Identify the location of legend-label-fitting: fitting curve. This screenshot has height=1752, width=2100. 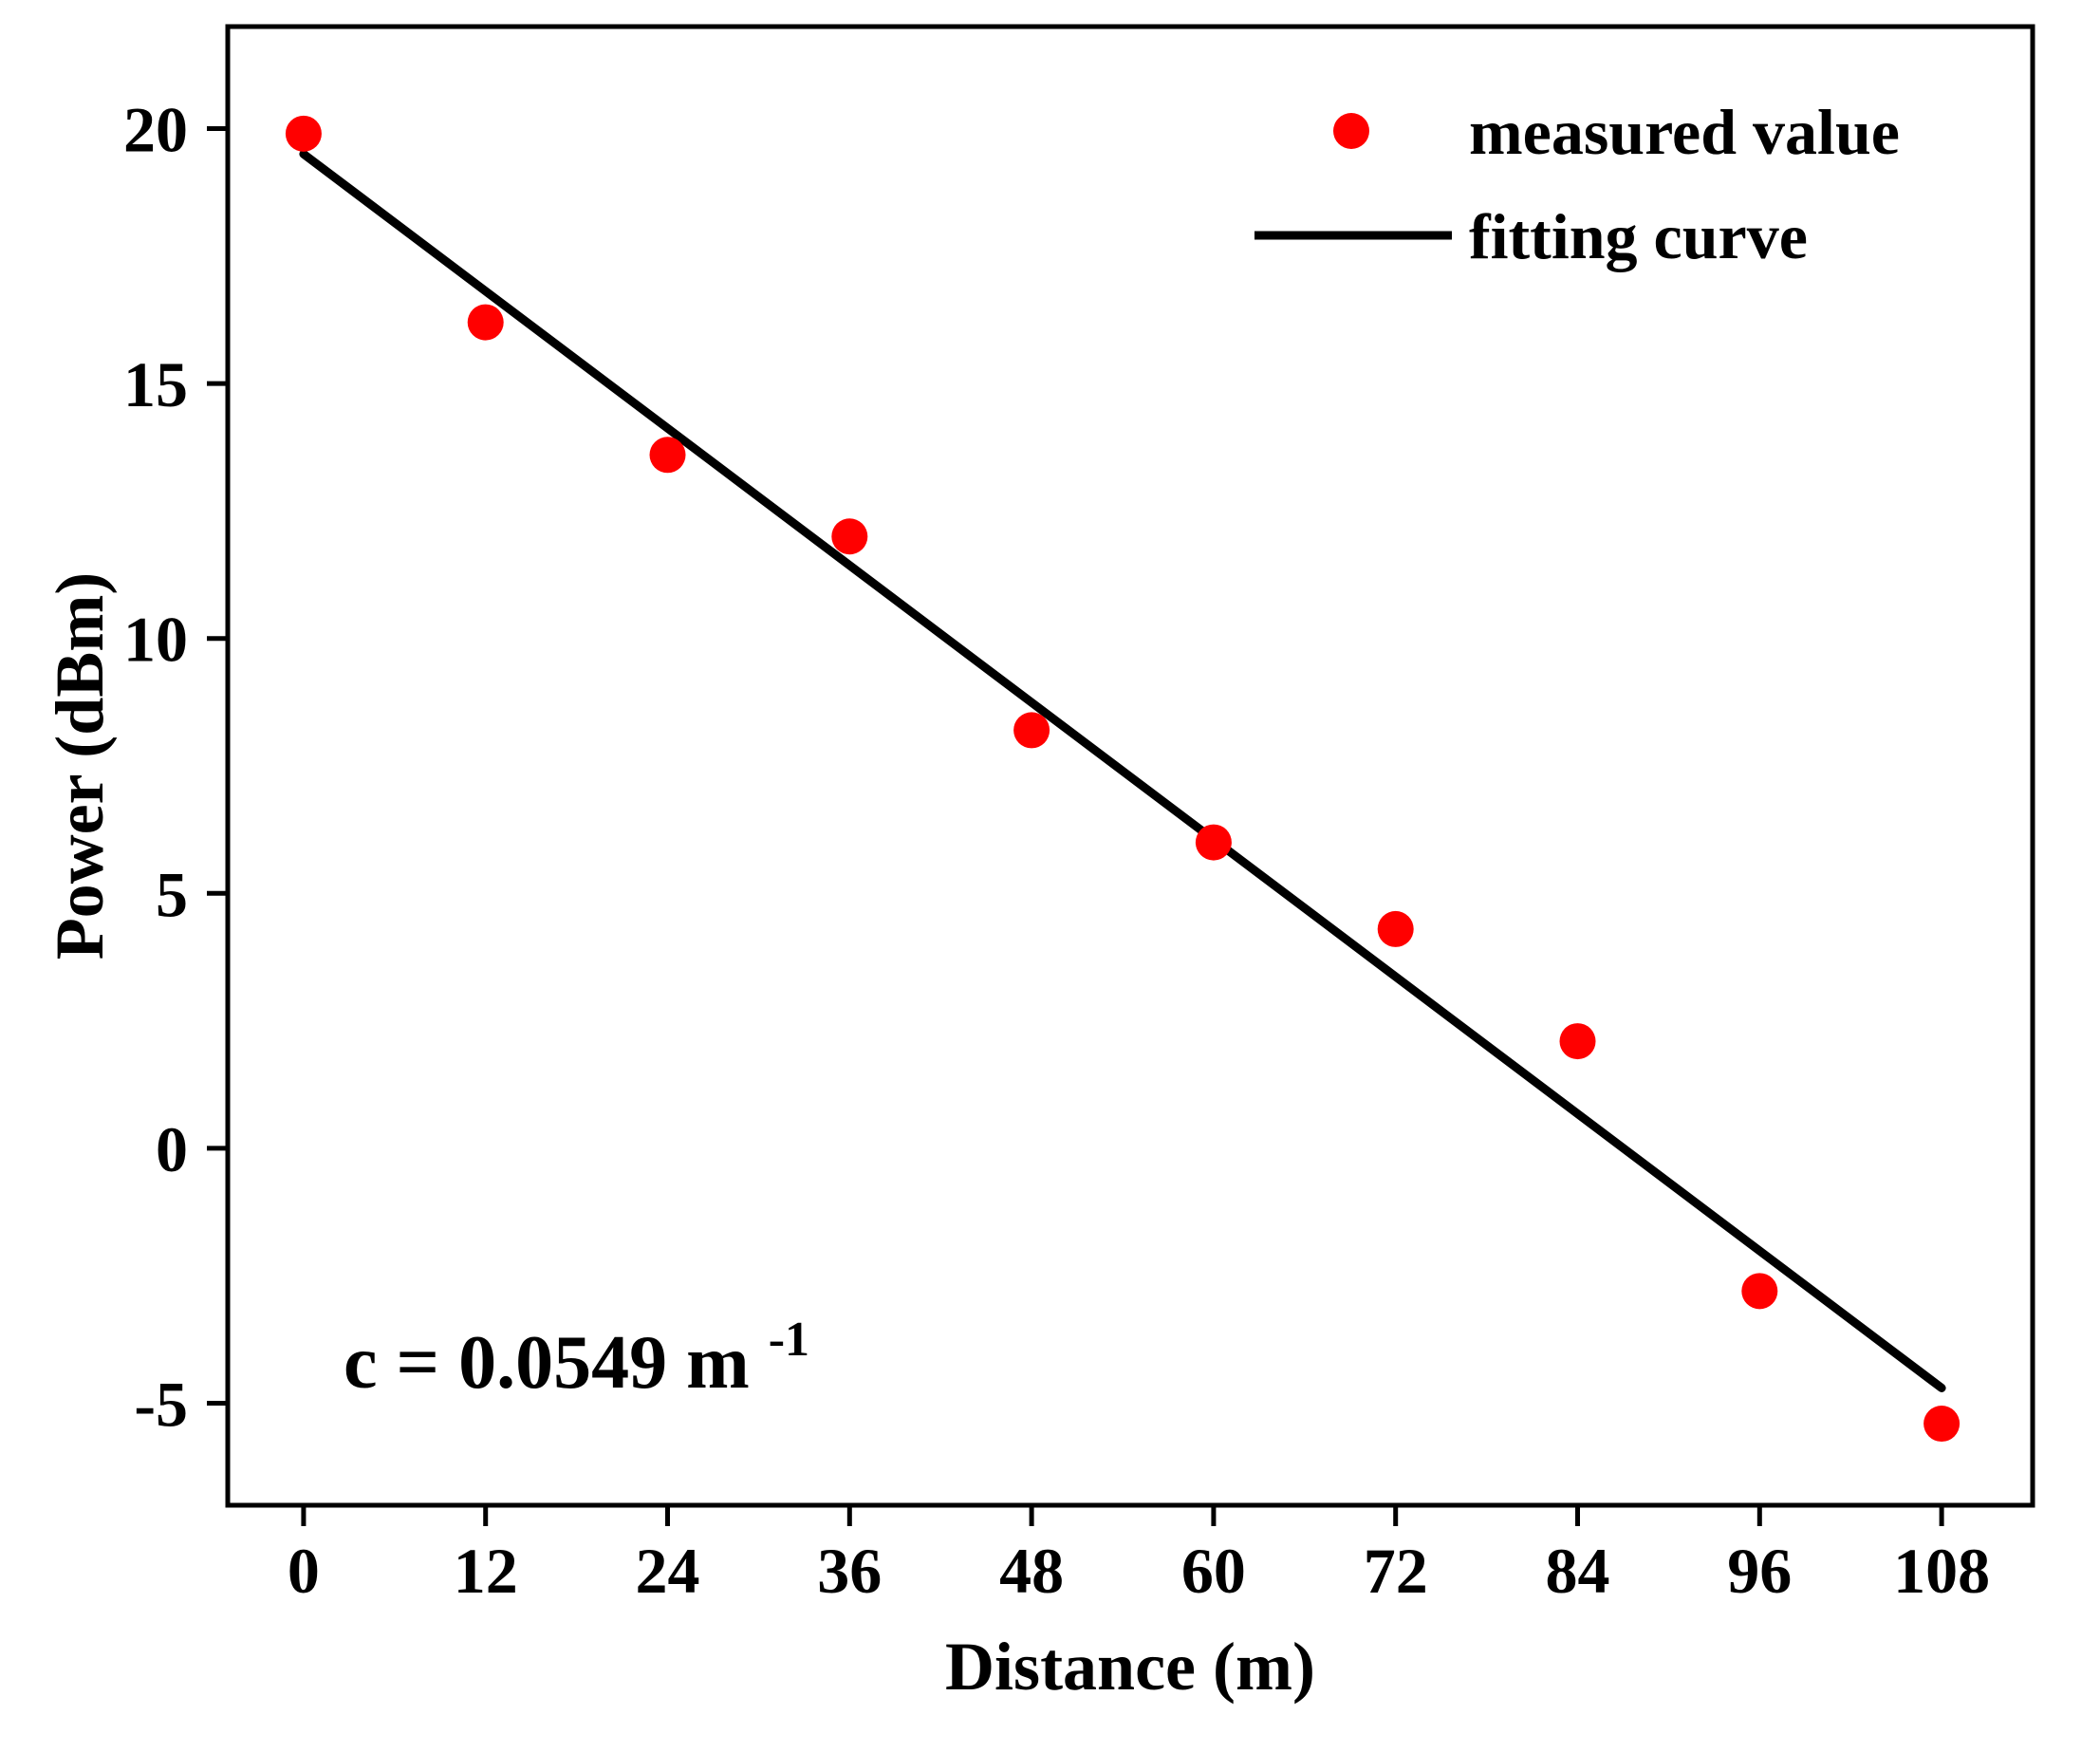
(1638, 236).